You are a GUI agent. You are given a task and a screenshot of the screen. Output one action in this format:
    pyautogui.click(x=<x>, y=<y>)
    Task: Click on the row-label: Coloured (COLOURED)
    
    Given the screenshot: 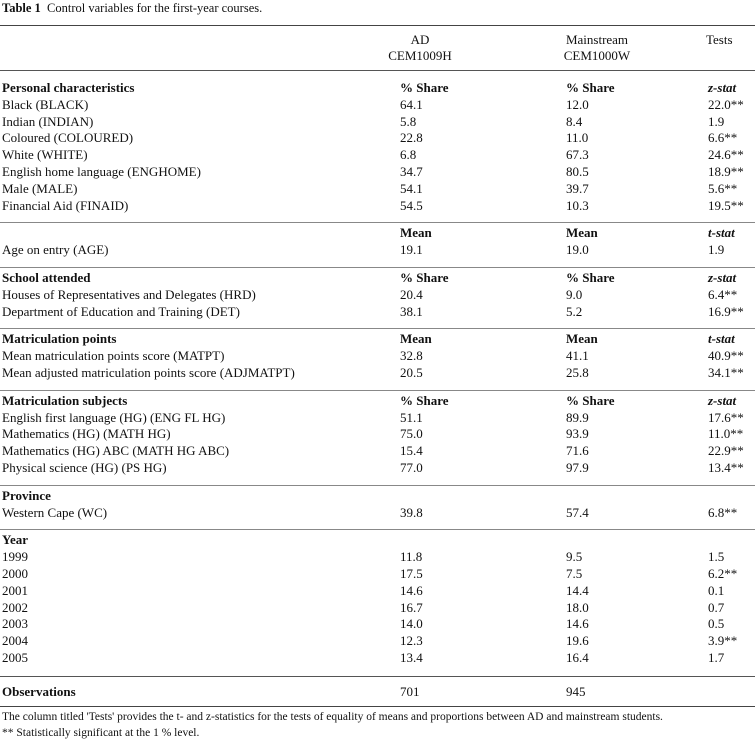 What is the action you would take?
    pyautogui.click(x=68, y=138)
    